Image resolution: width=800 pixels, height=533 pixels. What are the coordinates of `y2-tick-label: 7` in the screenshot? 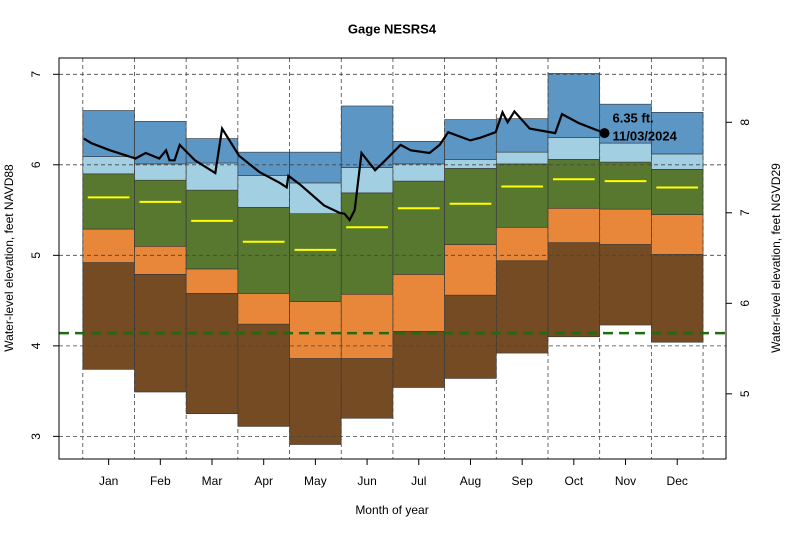 It's located at (745, 212).